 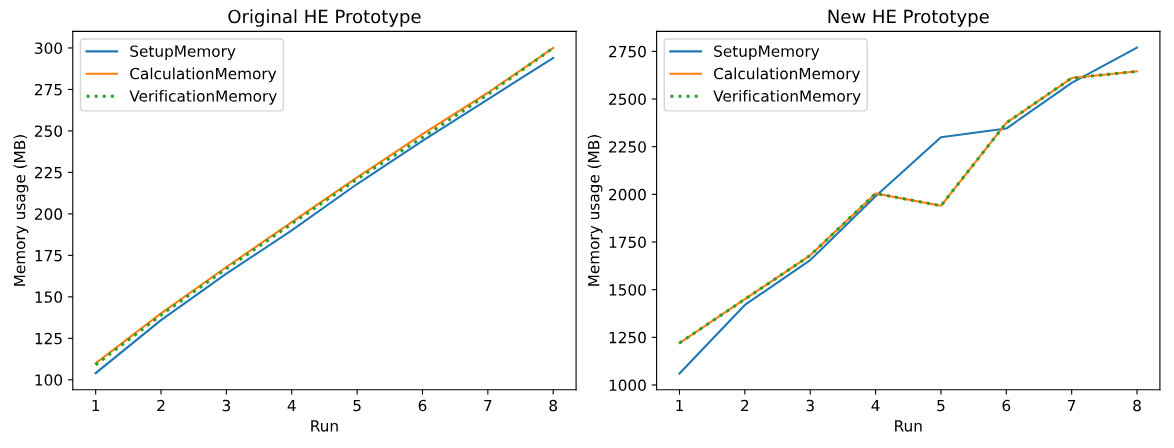 What do you see at coordinates (627, 337) in the screenshot?
I see `y-tick-label: 1250` at bounding box center [627, 337].